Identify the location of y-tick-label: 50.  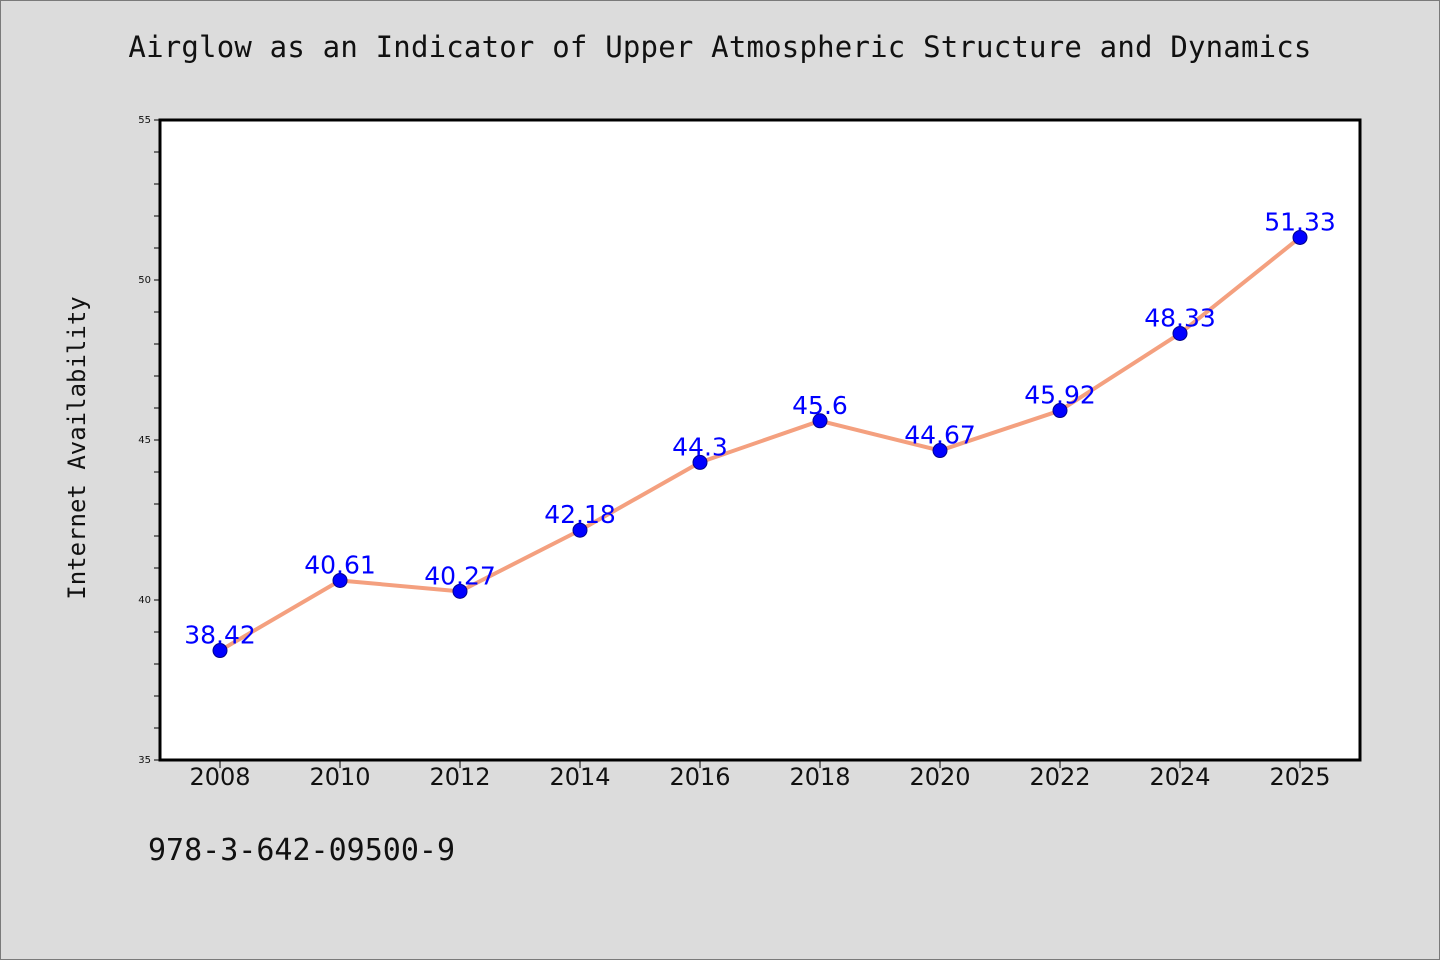
(144, 280).